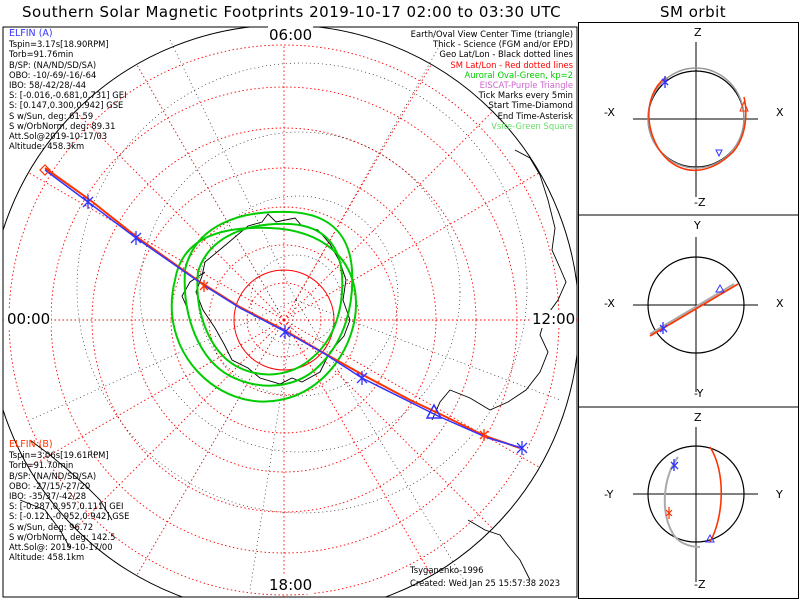 This screenshot has width=800, height=600. I want to click on elfin-b-line: S: [-0.121,-0.952,0.942] GSE, so click(69, 516).